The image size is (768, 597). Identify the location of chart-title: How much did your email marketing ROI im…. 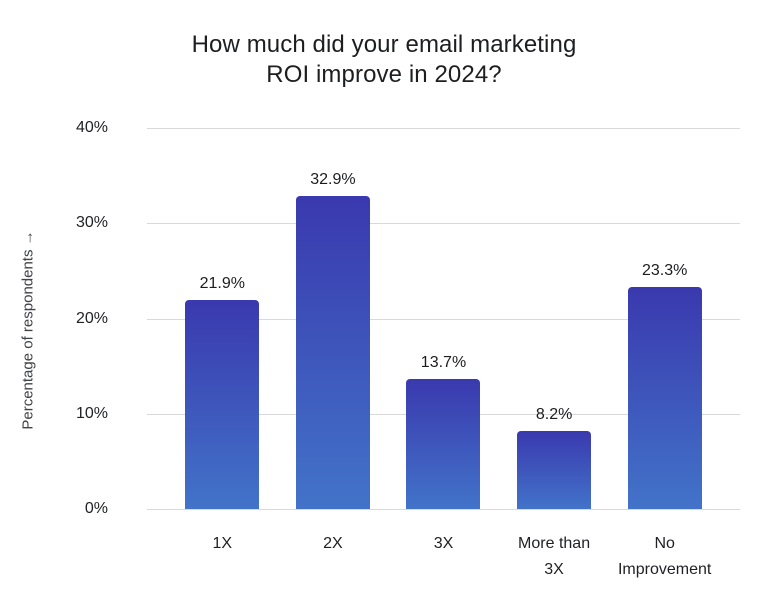
(384, 59).